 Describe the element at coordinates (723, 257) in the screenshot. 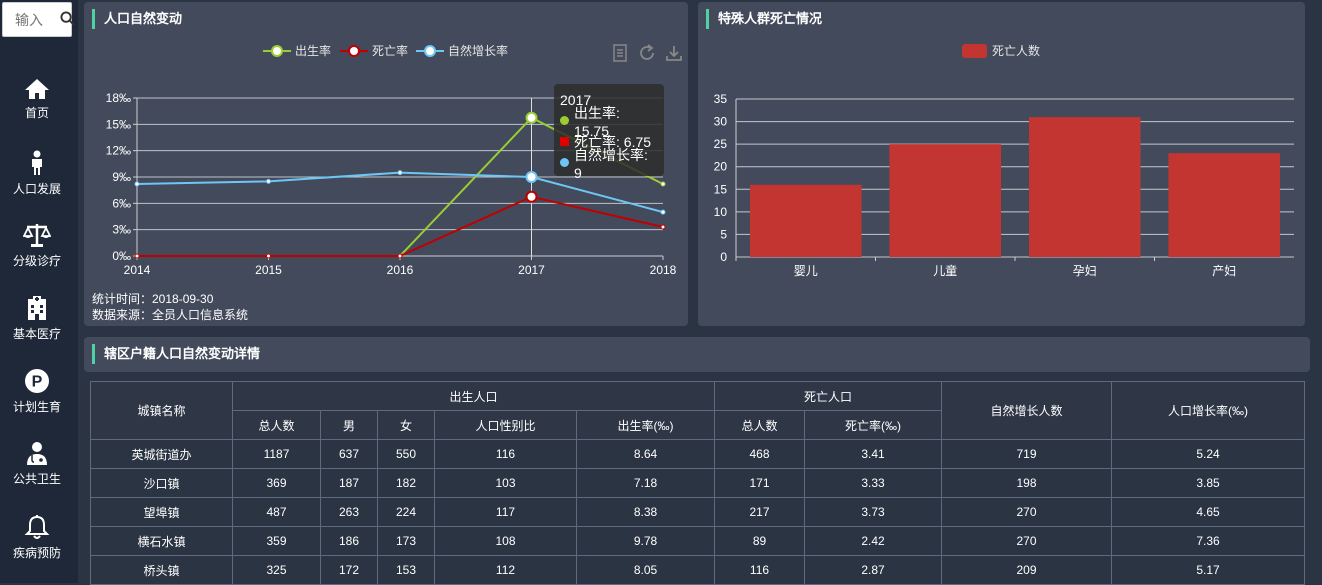

I see `y-tick-label: 0` at that location.